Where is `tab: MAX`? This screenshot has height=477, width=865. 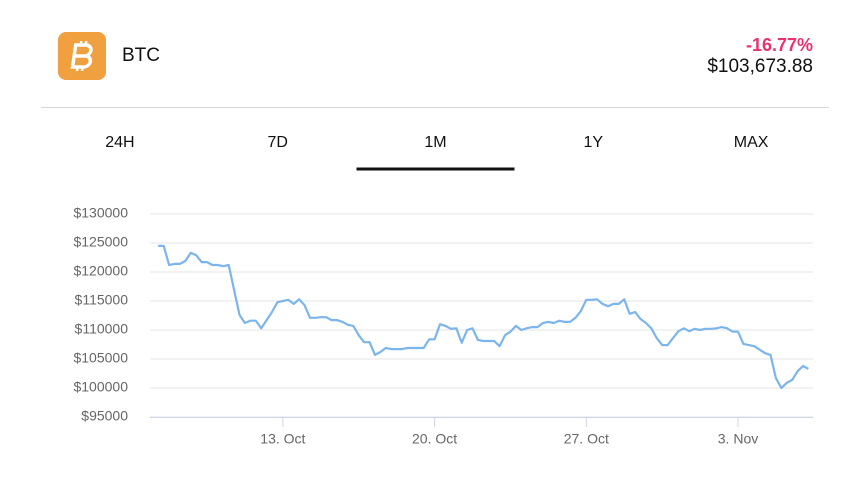 tab: MAX is located at coordinates (751, 142).